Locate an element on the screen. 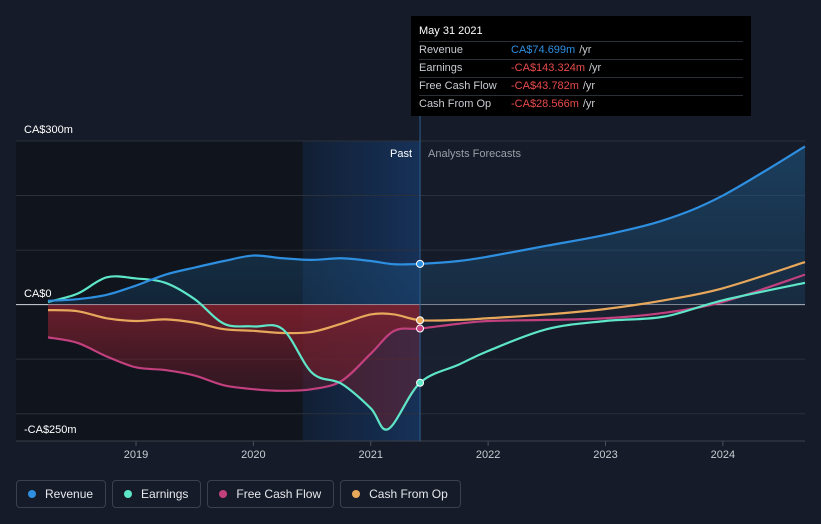 This screenshot has height=524, width=821. legend-label: Free Cash Flow is located at coordinates (279, 494).